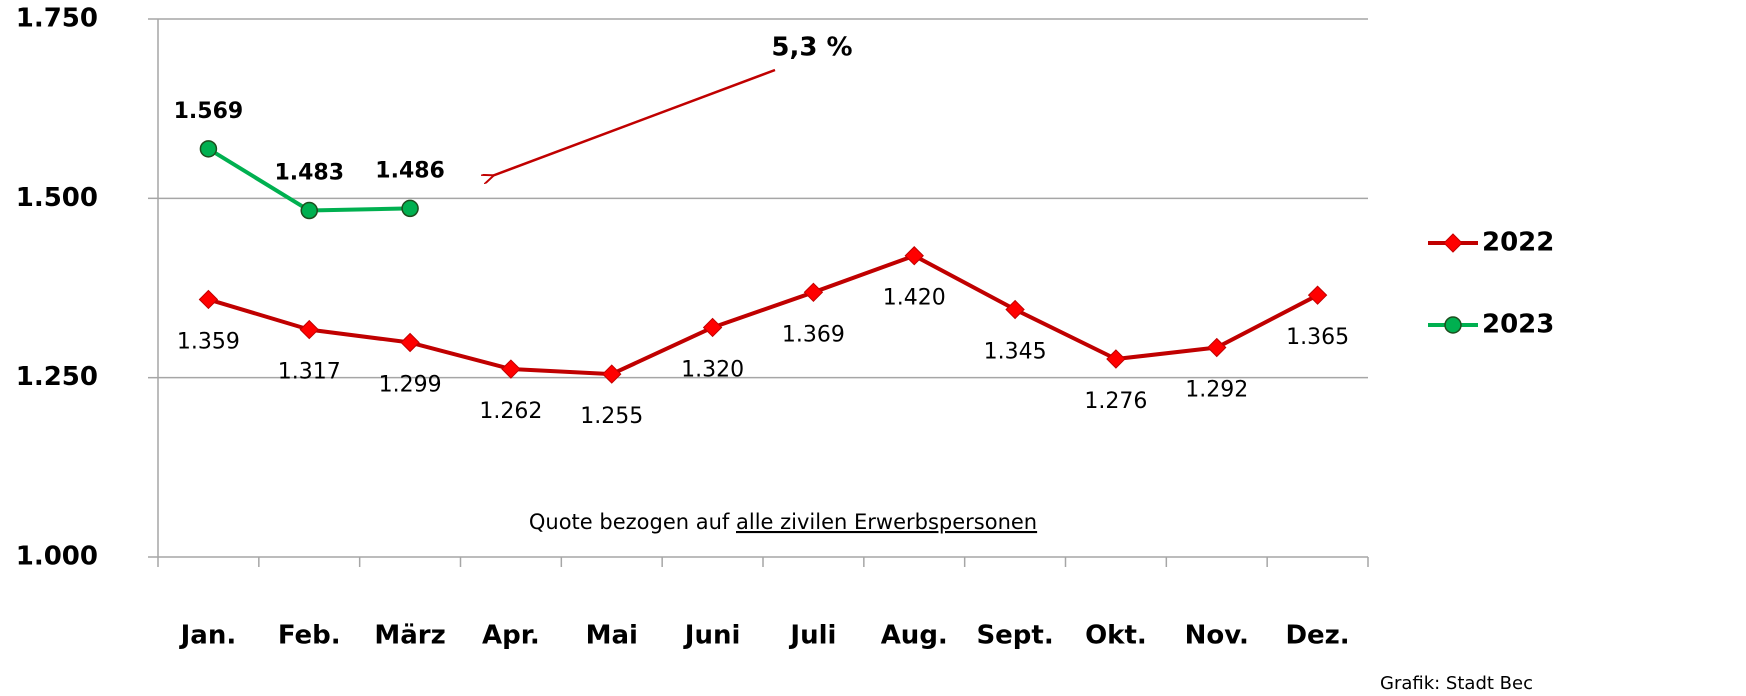 The image size is (1746, 696). What do you see at coordinates (1317, 337) in the screenshot?
I see `data-label: 1.365` at bounding box center [1317, 337].